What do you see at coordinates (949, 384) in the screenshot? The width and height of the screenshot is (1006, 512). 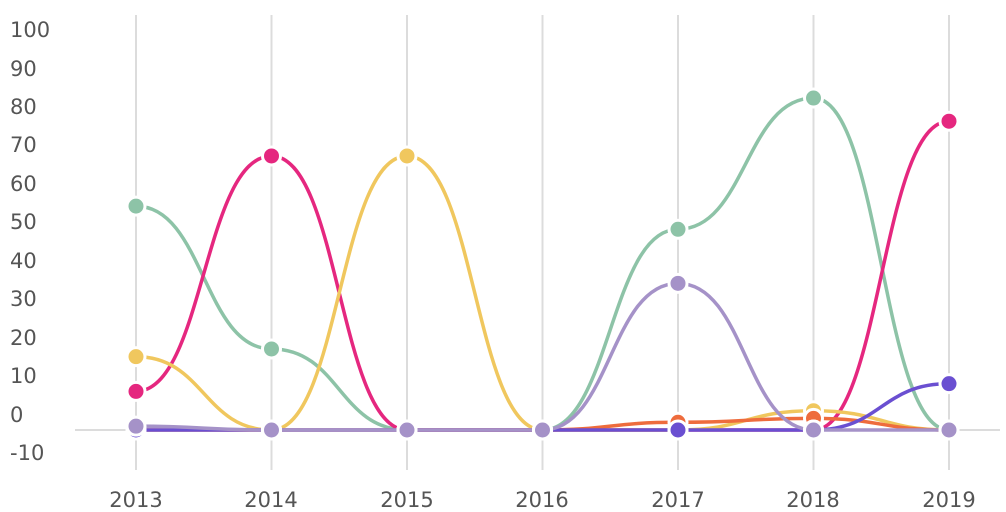 I see `data-point-series-5-2019` at bounding box center [949, 384].